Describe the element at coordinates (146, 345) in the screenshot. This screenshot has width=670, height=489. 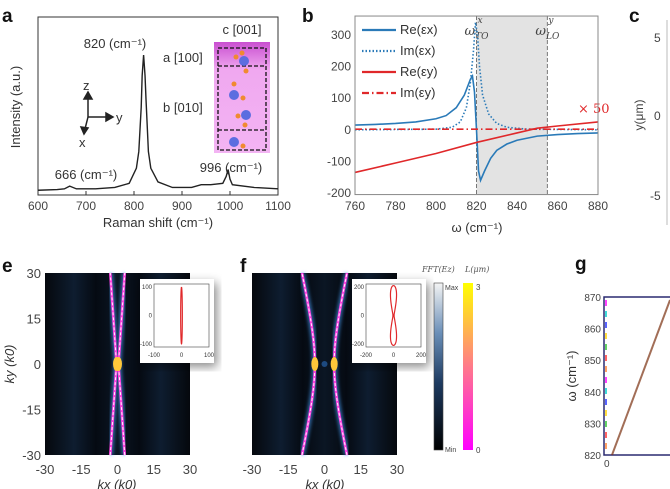
I see `inset-ytick-label: -100` at that location.